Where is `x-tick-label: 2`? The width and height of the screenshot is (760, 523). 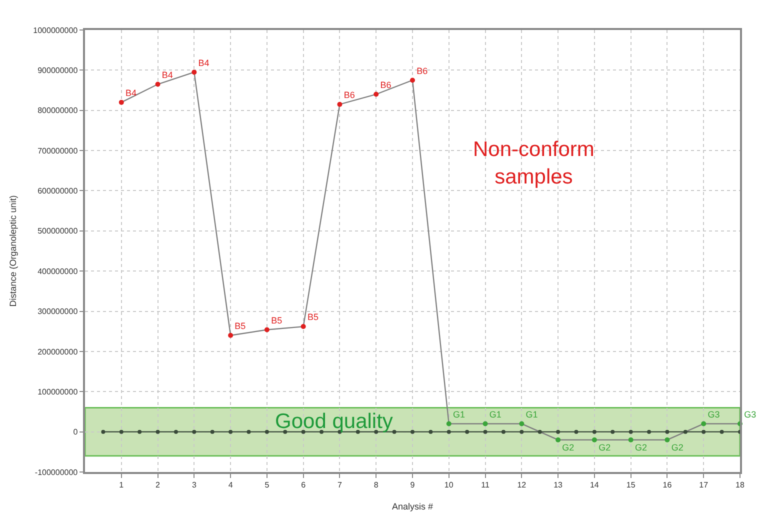 x-tick-label: 2 is located at coordinates (158, 485).